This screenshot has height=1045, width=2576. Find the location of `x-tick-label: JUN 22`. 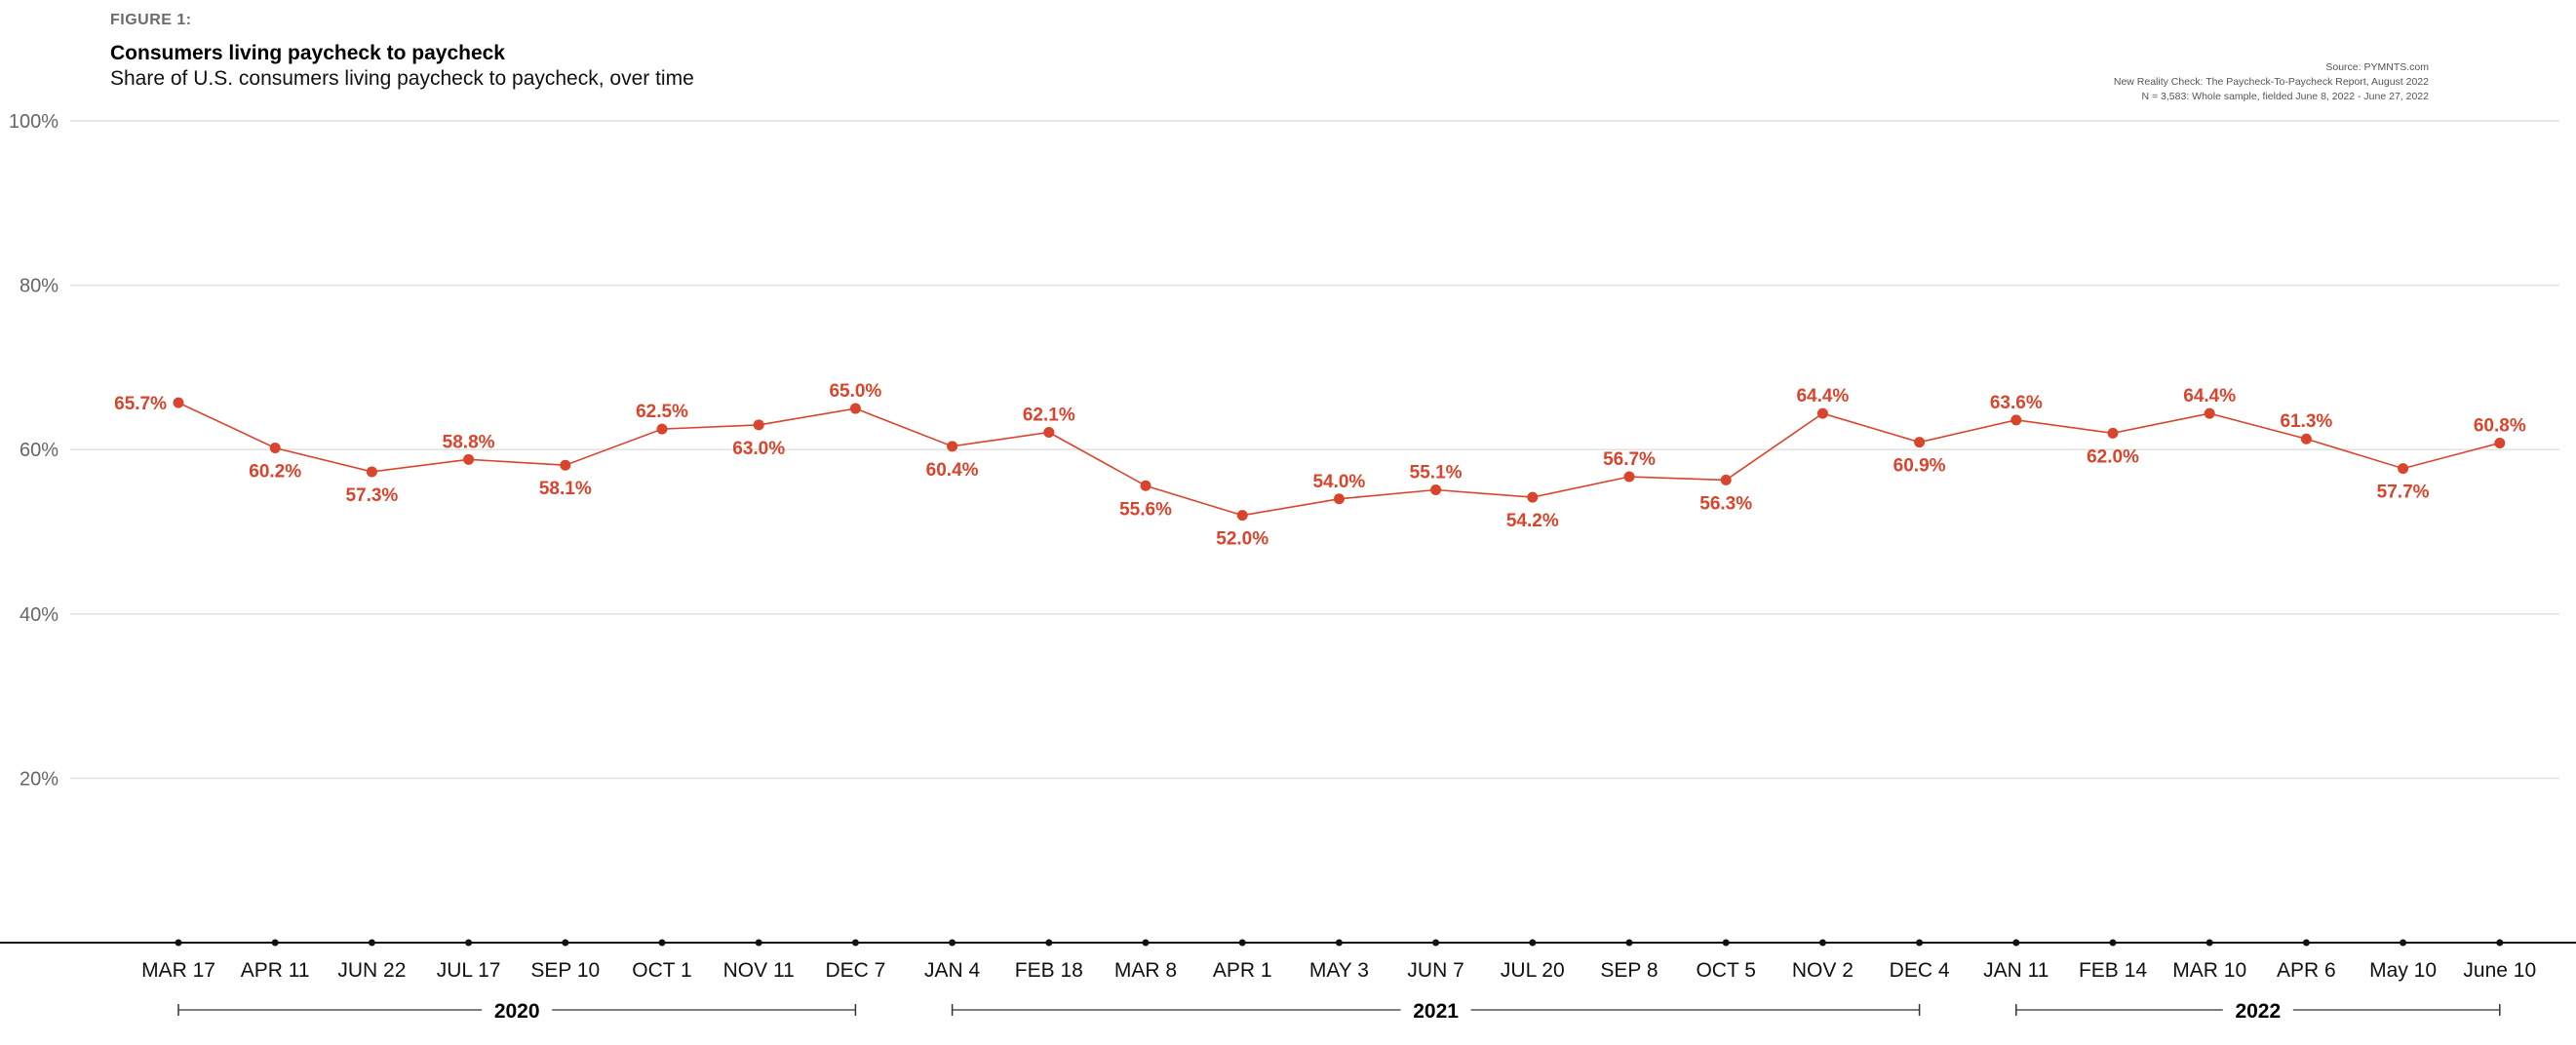

x-tick-label: JUN 22 is located at coordinates (371, 970).